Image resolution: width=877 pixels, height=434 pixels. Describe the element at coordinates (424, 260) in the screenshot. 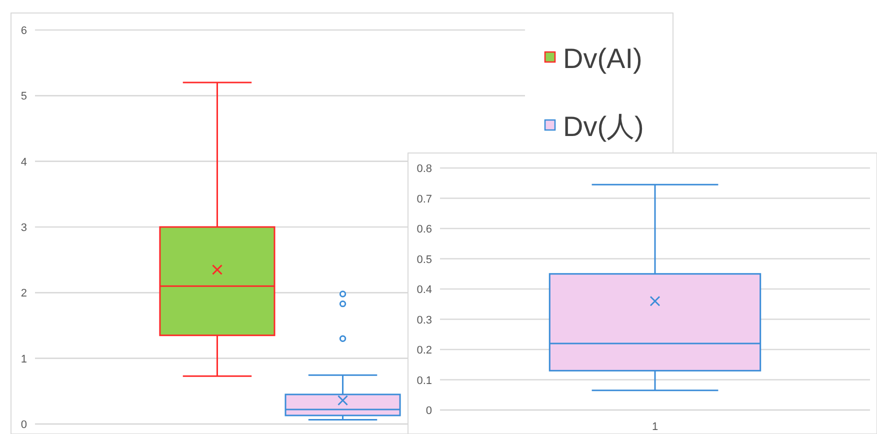

I see `y-tick-label: 0.5` at that location.